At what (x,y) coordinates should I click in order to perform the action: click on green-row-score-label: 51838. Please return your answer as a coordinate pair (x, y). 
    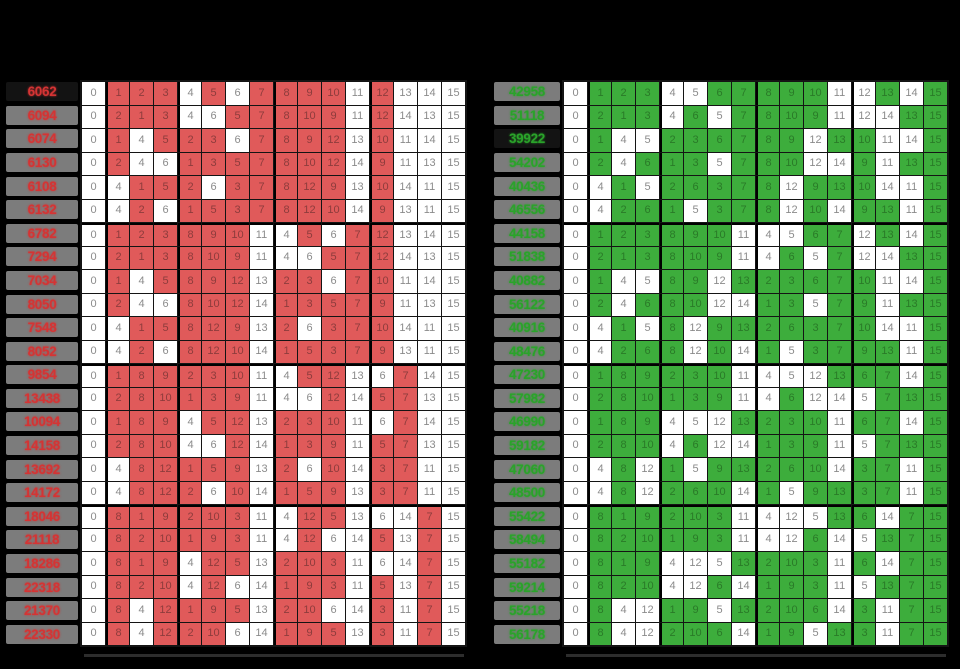
    Looking at the image, I should click on (527, 257).